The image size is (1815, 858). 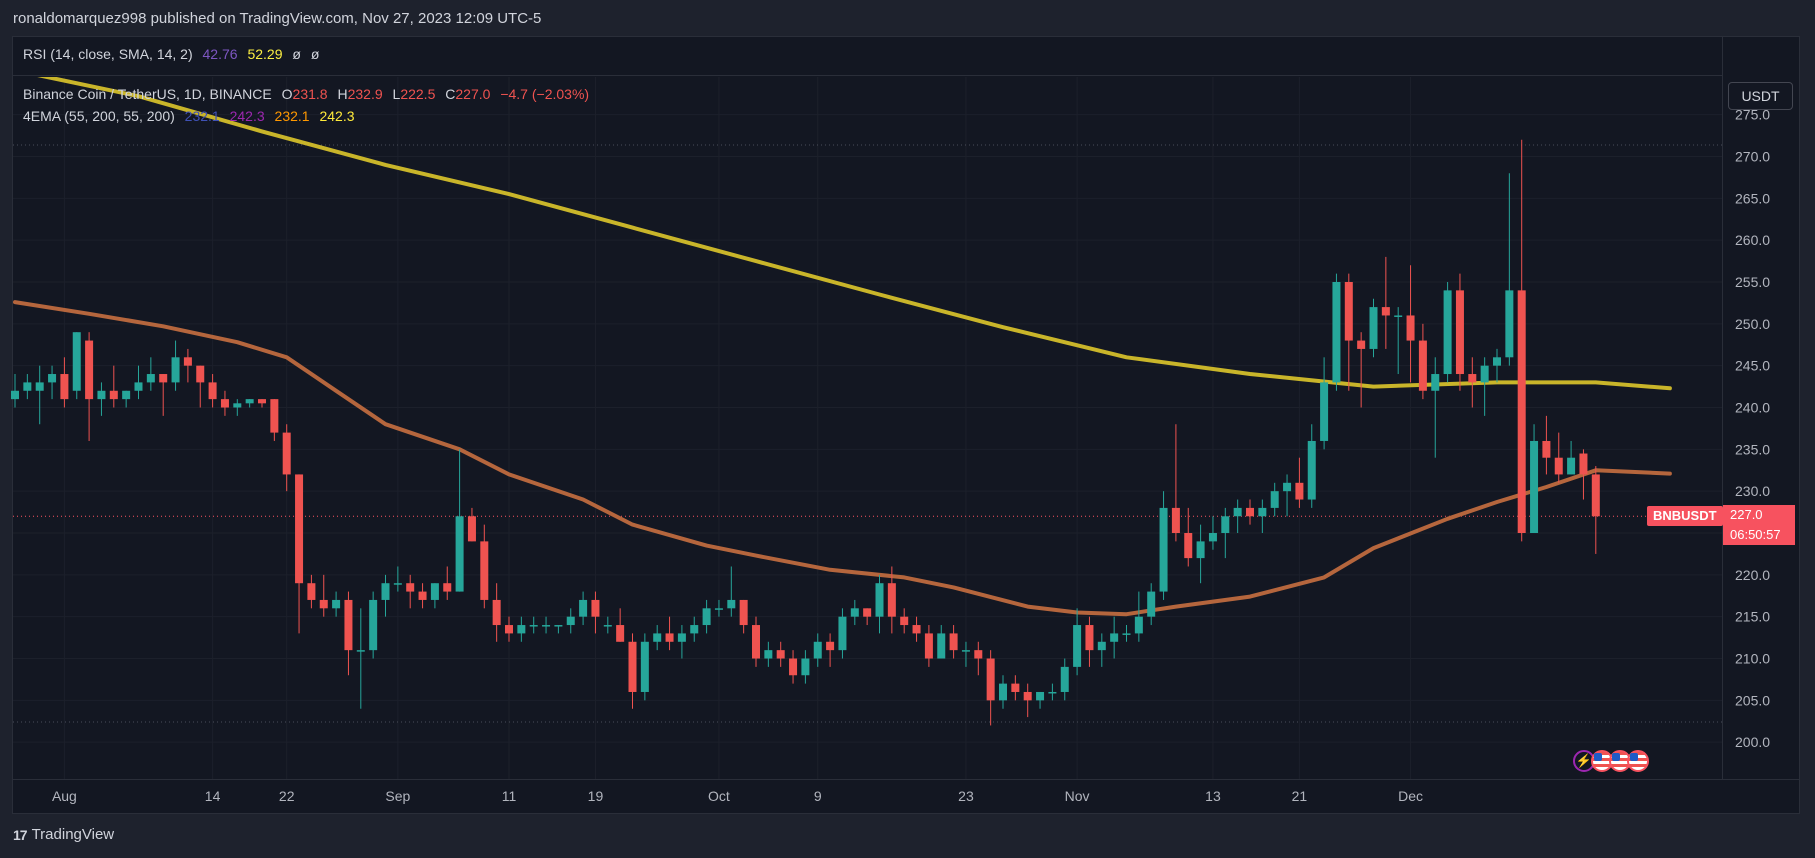 What do you see at coordinates (265, 54) in the screenshot?
I see `rsi-sma-value: 52.29` at bounding box center [265, 54].